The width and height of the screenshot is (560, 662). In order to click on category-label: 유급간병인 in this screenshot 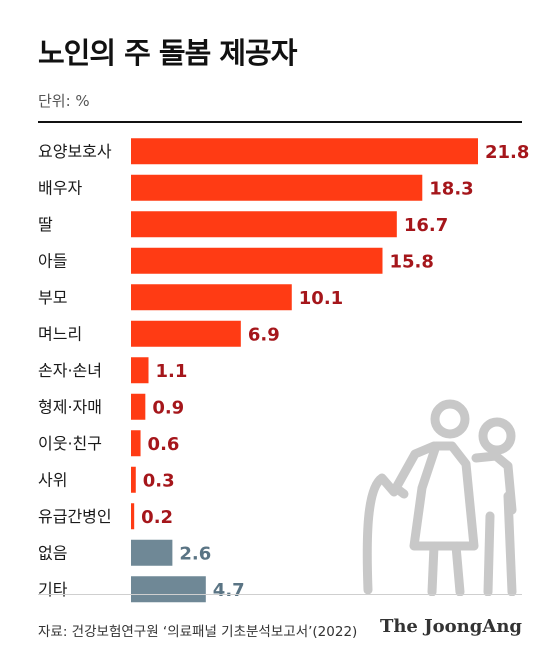, I will do `click(75, 516)`.